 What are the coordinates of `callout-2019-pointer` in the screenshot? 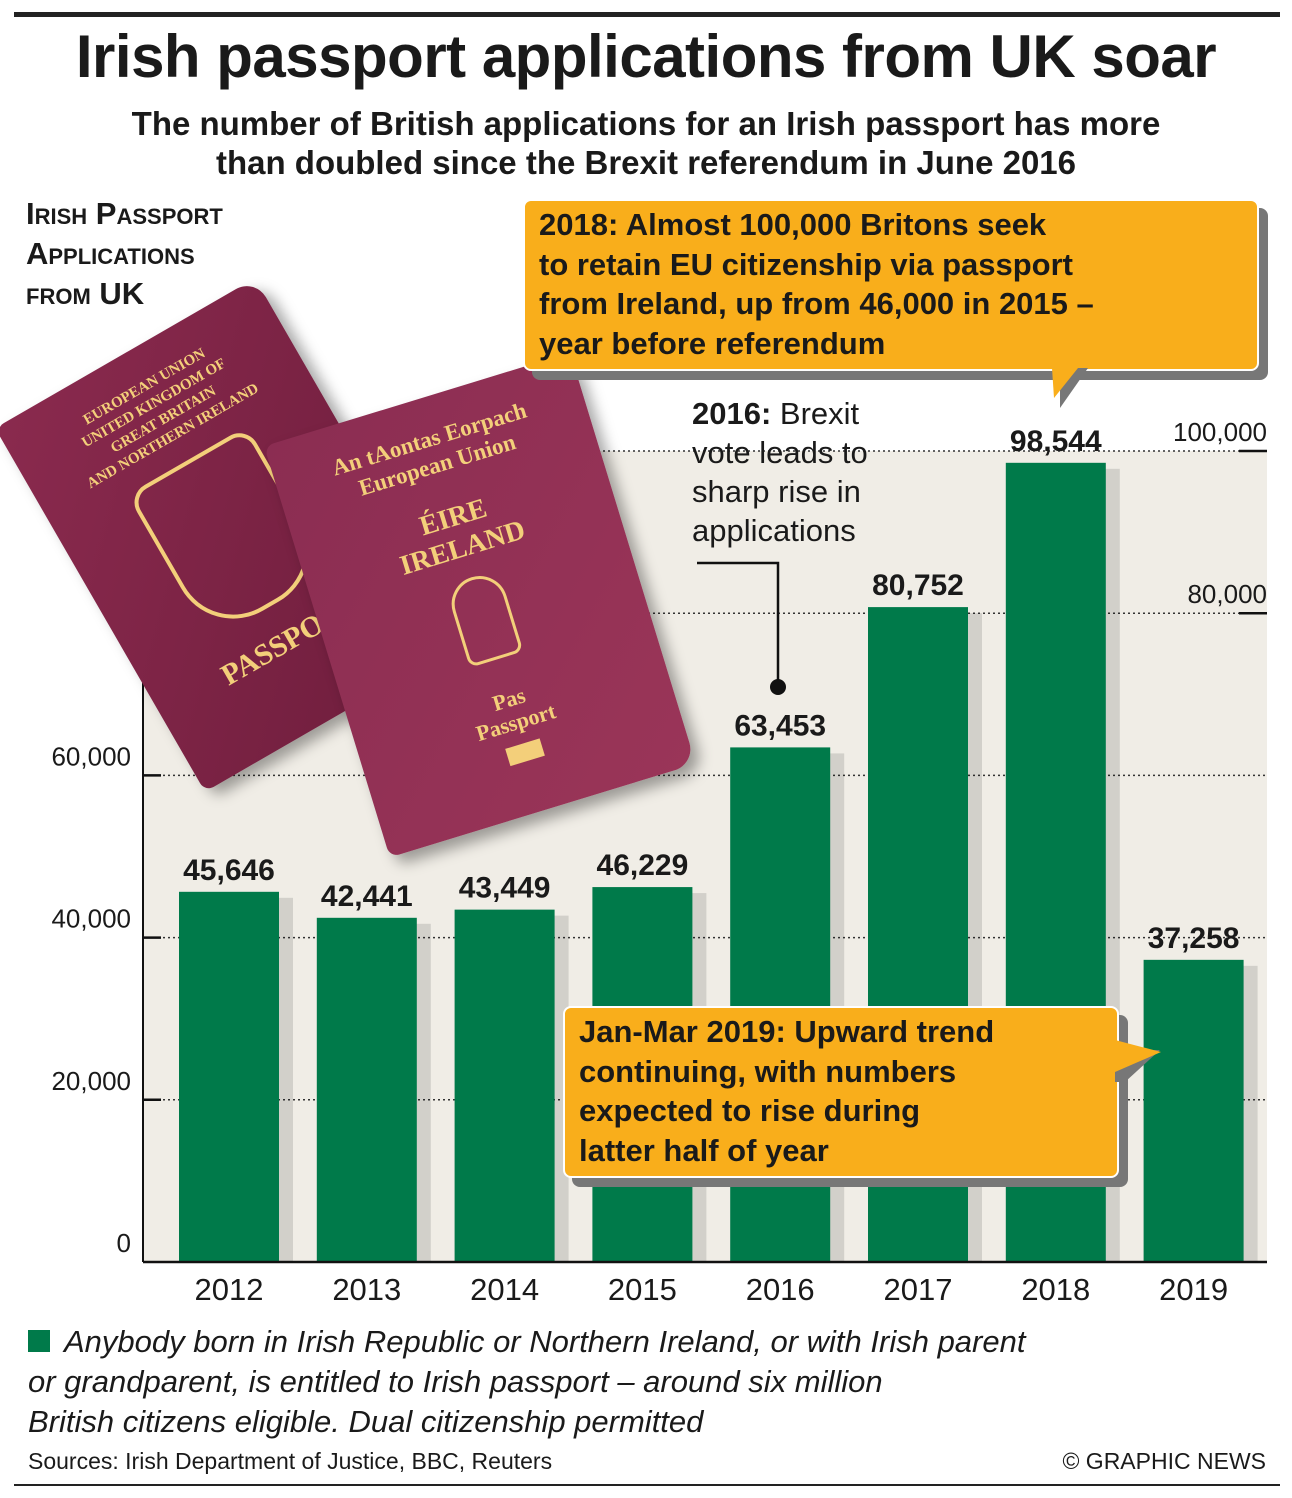 It's located at (1138, 1061).